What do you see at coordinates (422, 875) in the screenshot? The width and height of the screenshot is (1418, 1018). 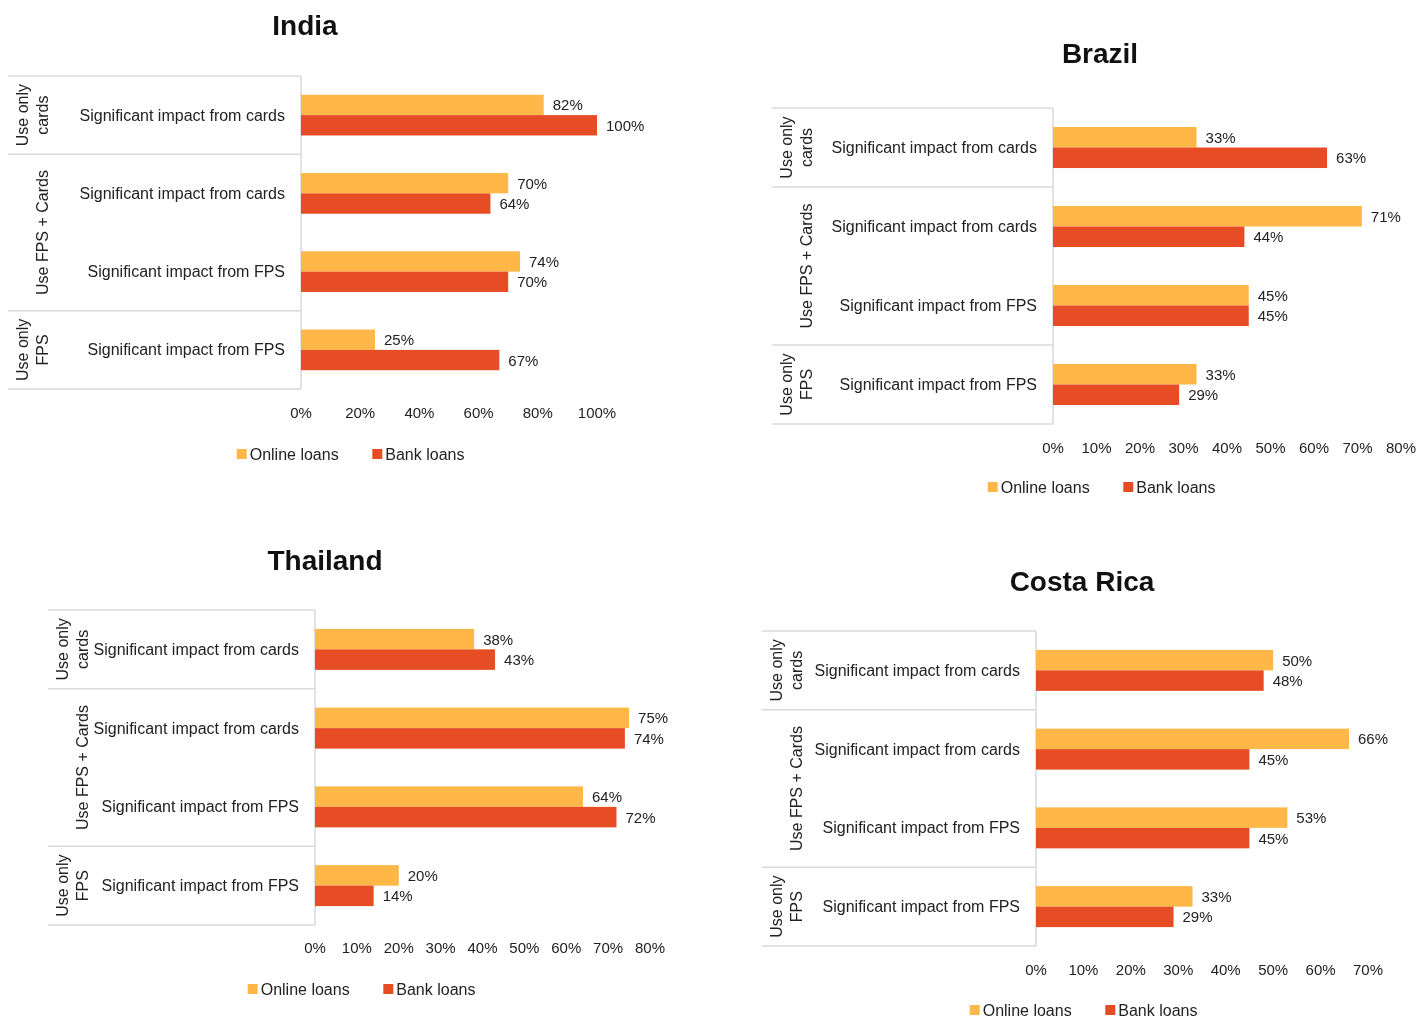 I see `data-label: 20%` at bounding box center [422, 875].